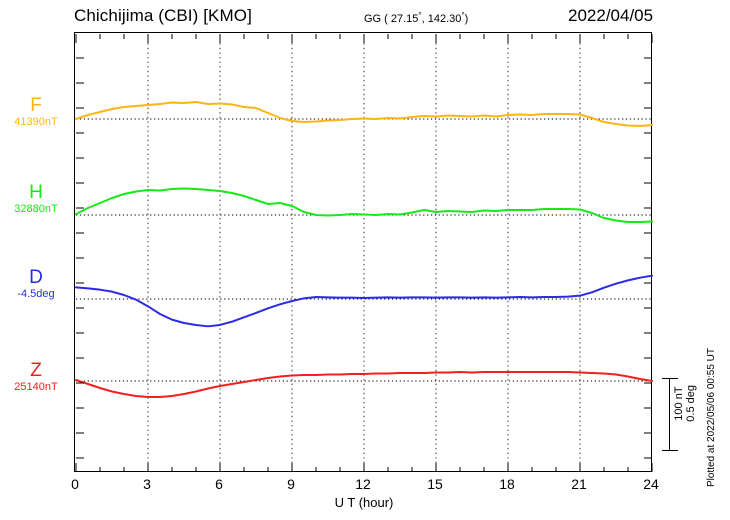 The image size is (730, 520). I want to click on page-title: Chichijima (CBI) [KMO], so click(163, 15).